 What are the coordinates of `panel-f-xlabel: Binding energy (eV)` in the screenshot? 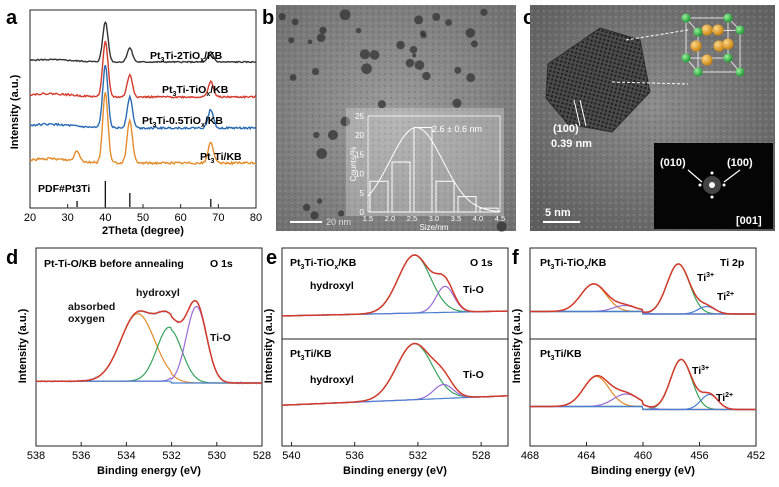 It's located at (643, 471).